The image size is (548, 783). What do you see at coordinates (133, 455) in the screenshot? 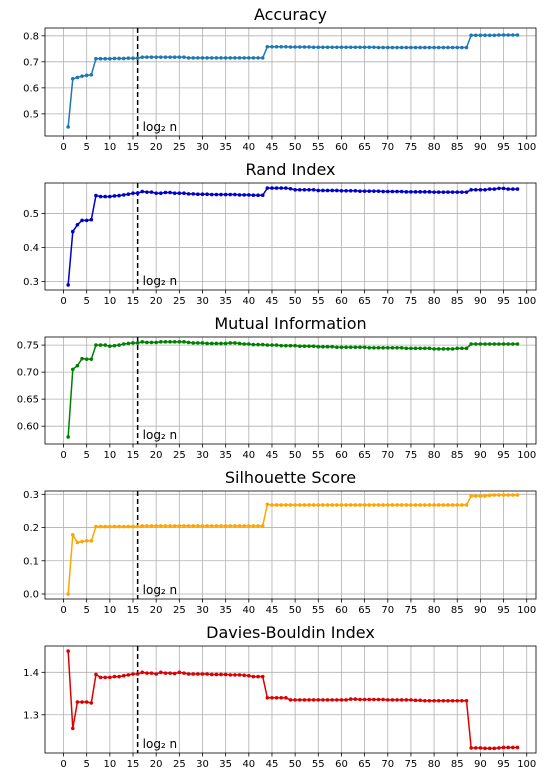
I see `x-tick-label: 15` at bounding box center [133, 455].